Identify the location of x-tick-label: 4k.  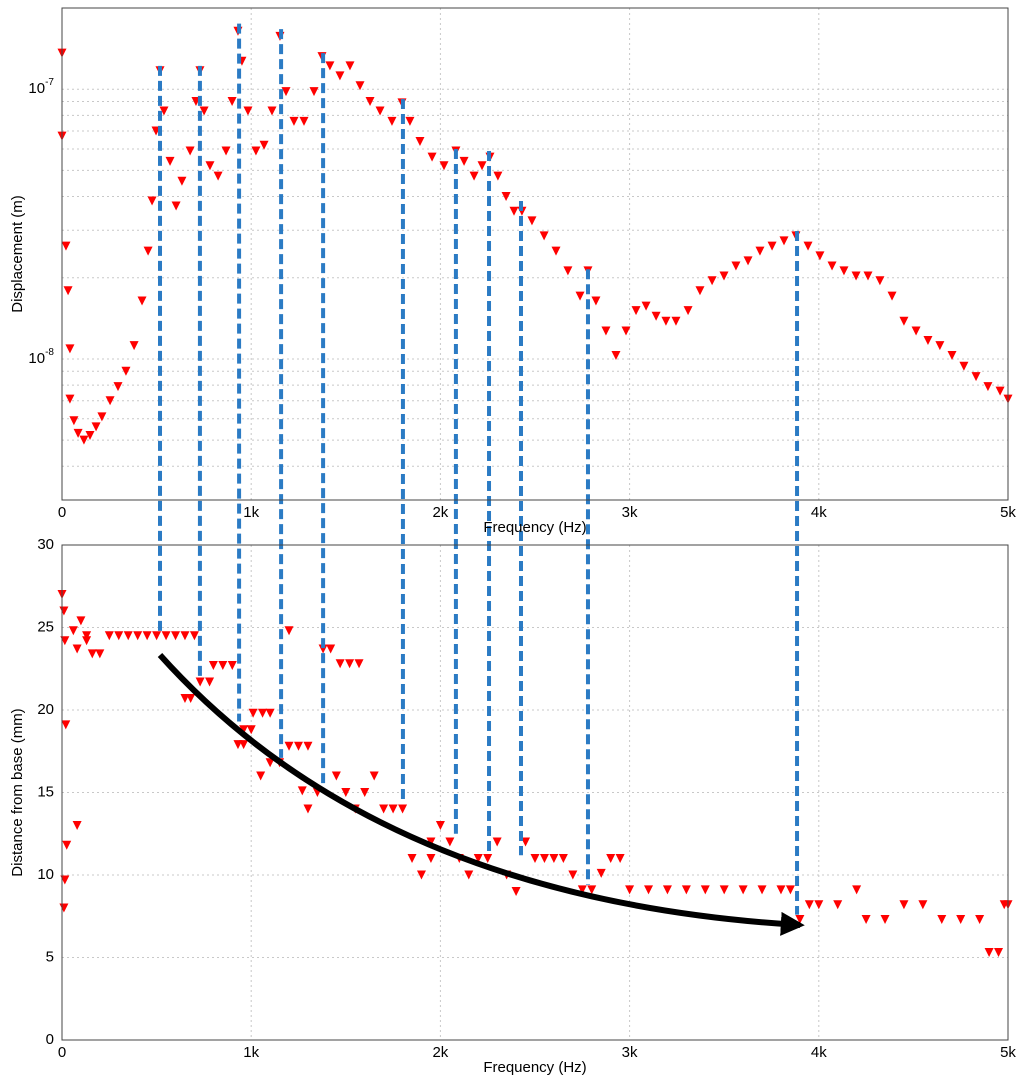
(819, 512).